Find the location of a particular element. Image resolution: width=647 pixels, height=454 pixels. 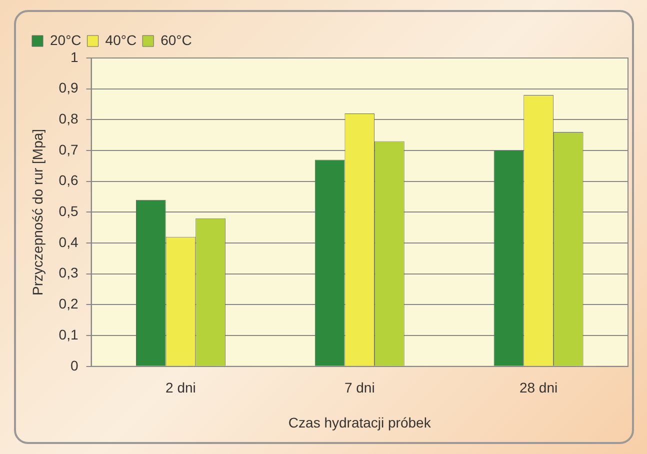

y-tick-label: 0,1 is located at coordinates (68, 334).